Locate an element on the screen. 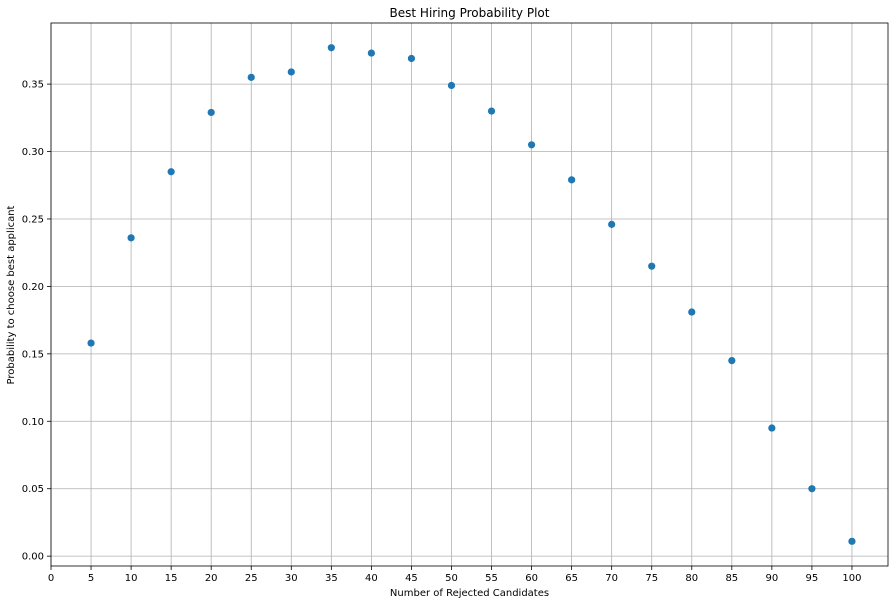  x-tick-label: 40 is located at coordinates (371, 578).